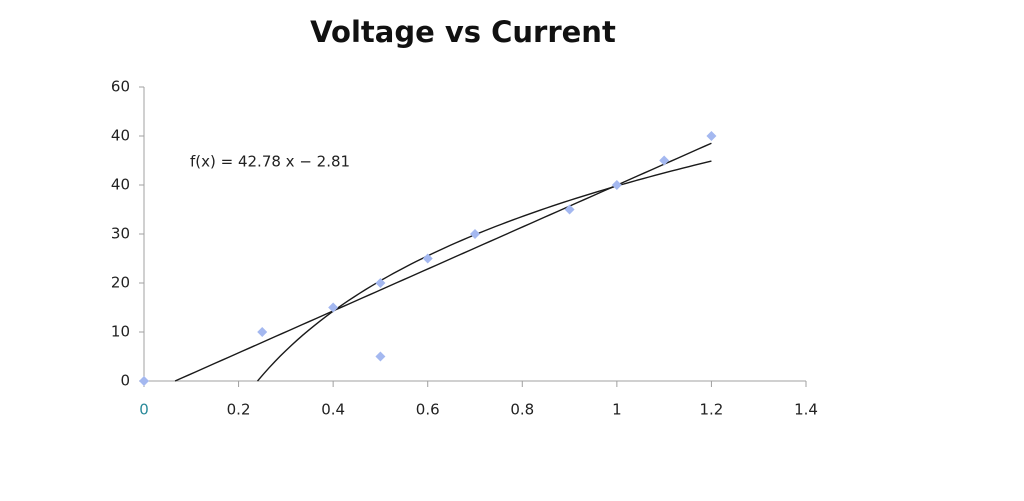  I want to click on x-tick-label: 0.6, so click(428, 410).